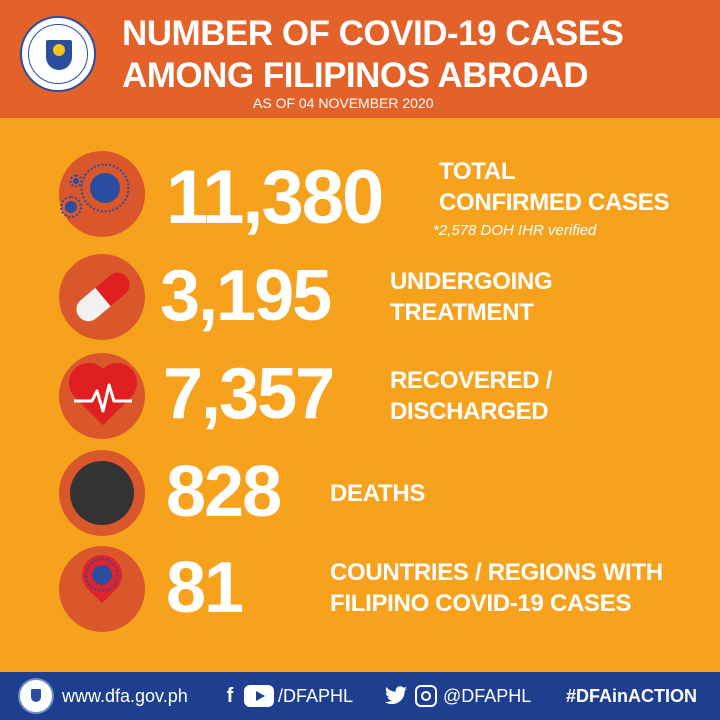  Describe the element at coordinates (205, 588) in the screenshot. I see `countries-value: 81` at that location.